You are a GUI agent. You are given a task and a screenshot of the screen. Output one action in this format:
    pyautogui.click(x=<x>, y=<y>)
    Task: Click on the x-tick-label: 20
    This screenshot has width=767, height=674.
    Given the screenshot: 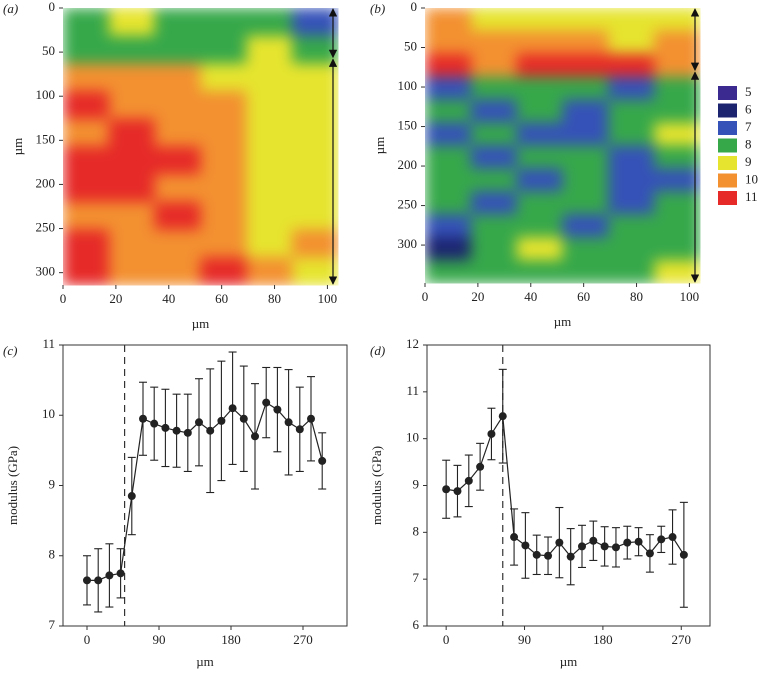 What is the action you would take?
    pyautogui.click(x=115, y=298)
    